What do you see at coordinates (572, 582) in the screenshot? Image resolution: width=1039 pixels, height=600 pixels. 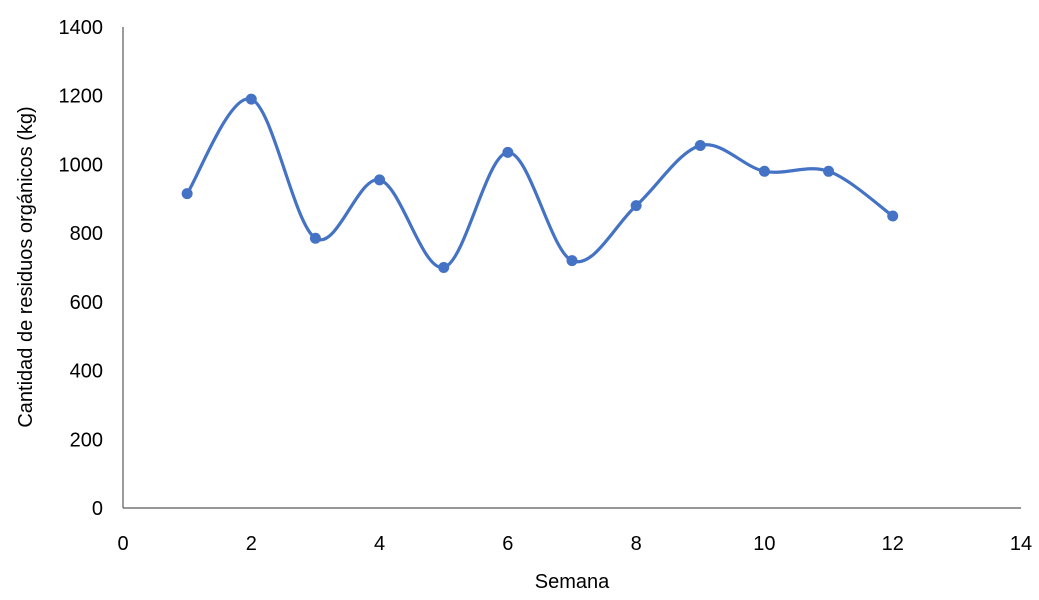 I see `x-axis-title: Semana` at bounding box center [572, 582].